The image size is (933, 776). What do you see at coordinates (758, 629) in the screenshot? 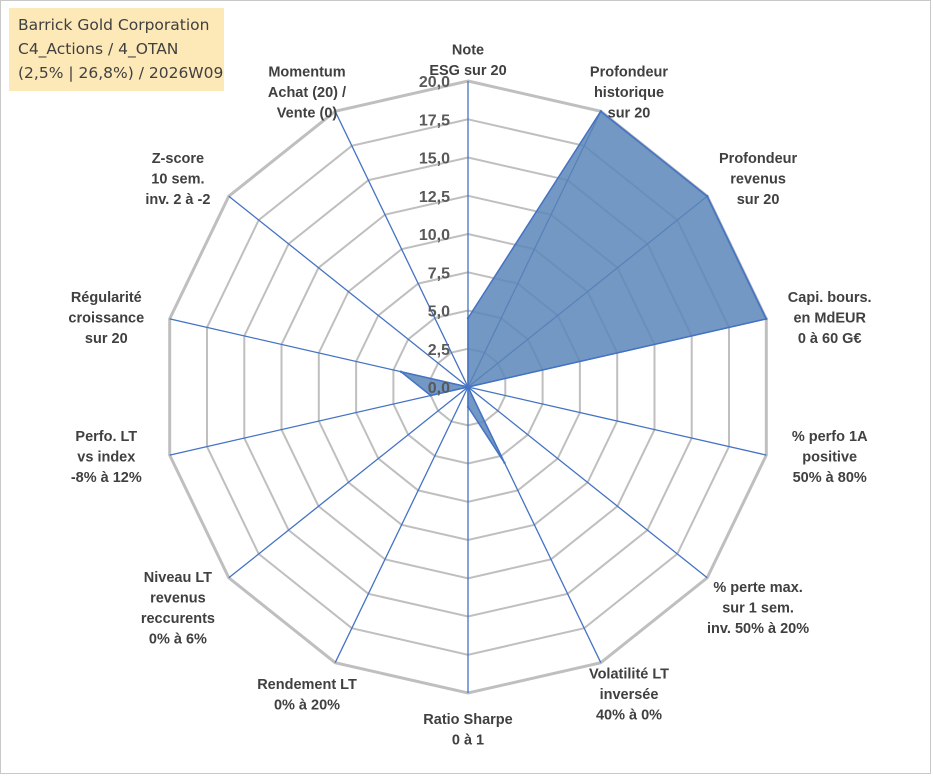
I see `axis-label-line: inv. 50% à 20%` at bounding box center [758, 629].